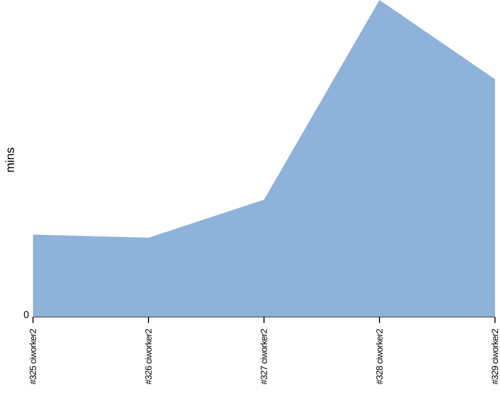 This screenshot has width=500, height=400. I want to click on x-tick-label: #327 ciworker2, so click(264, 356).